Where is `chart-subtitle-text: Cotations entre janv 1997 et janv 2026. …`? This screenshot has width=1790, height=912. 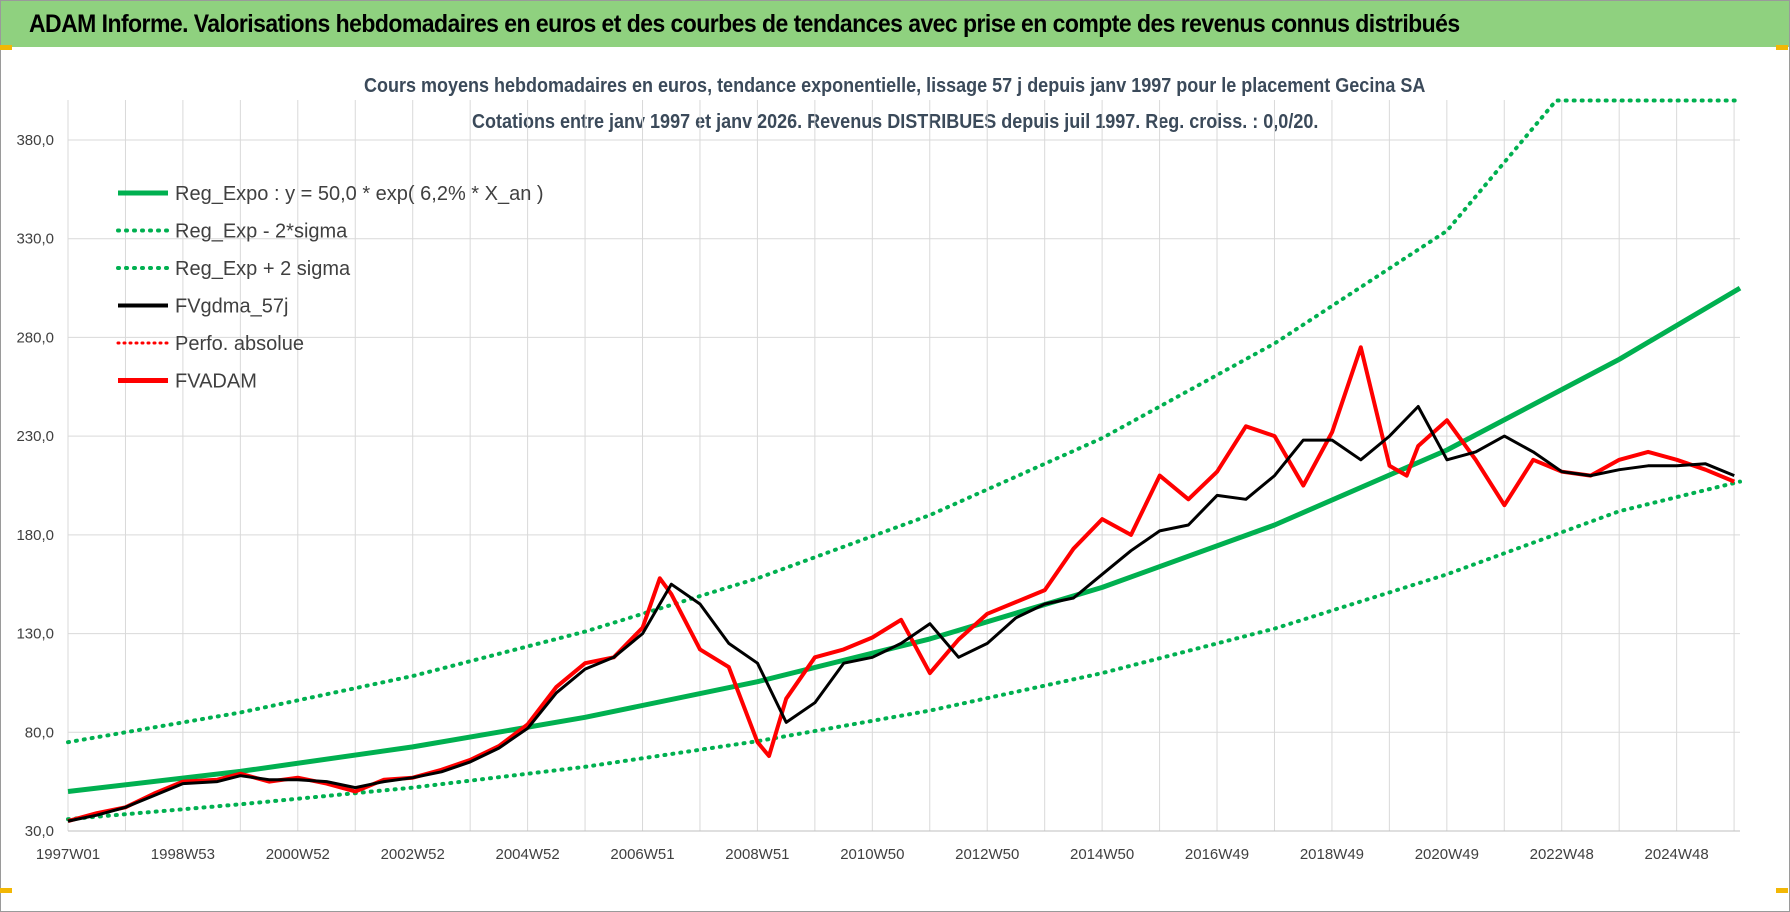
chart-subtitle-text: Cotations entre janv 1997 et janv 2026. … is located at coordinates (895, 122).